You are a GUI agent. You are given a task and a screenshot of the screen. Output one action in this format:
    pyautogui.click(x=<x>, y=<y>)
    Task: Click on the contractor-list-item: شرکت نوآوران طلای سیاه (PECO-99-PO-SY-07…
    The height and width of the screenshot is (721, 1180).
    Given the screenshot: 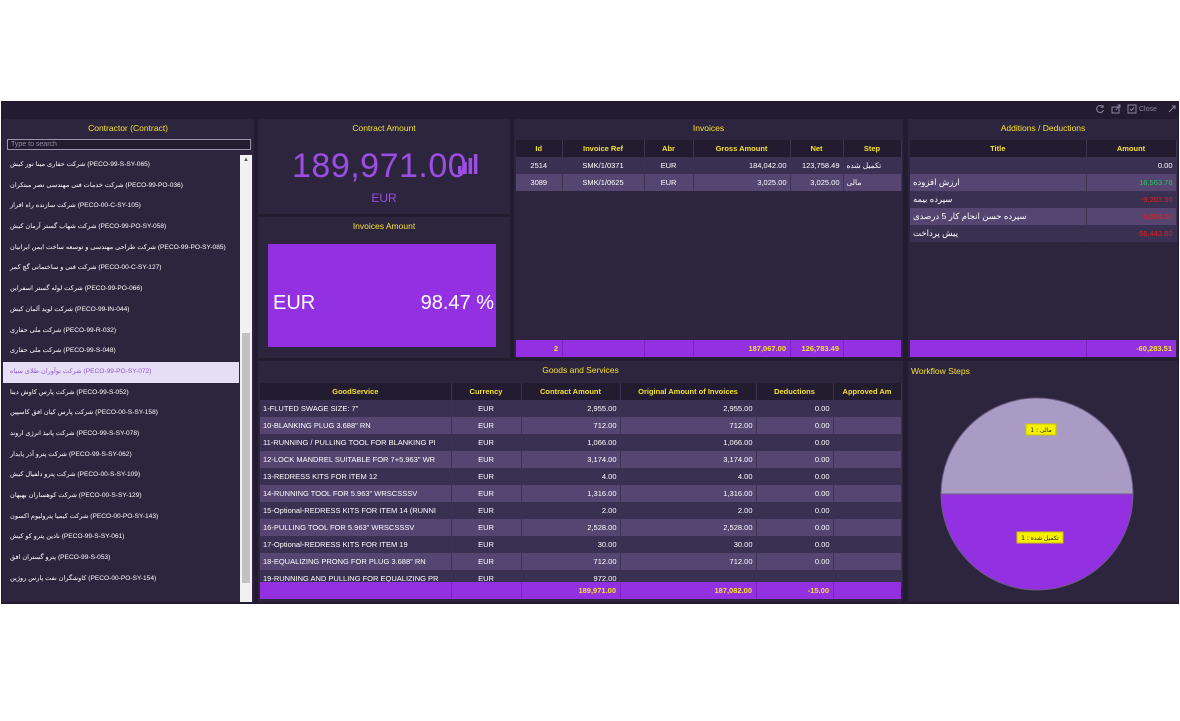 What is the action you would take?
    pyautogui.click(x=121, y=372)
    